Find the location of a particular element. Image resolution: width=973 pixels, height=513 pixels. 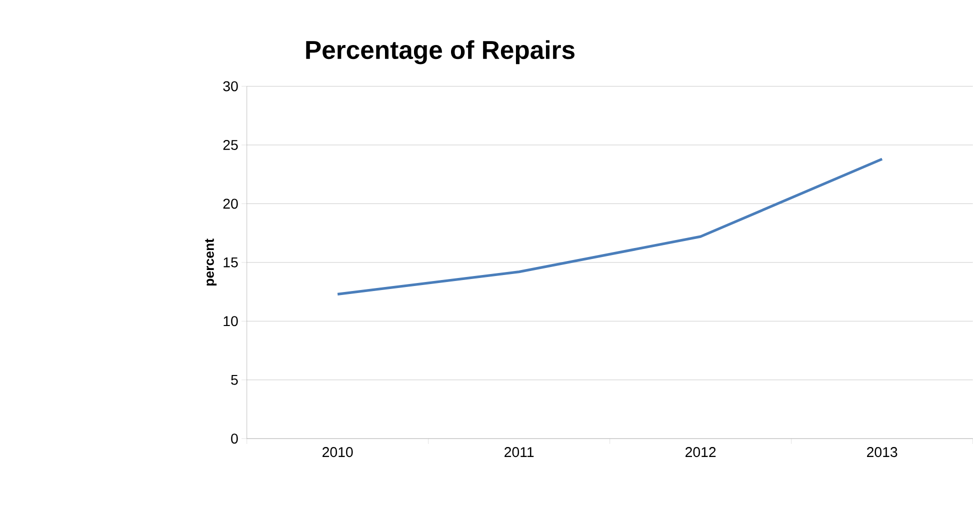

x-tick-label: 2010 is located at coordinates (337, 452).